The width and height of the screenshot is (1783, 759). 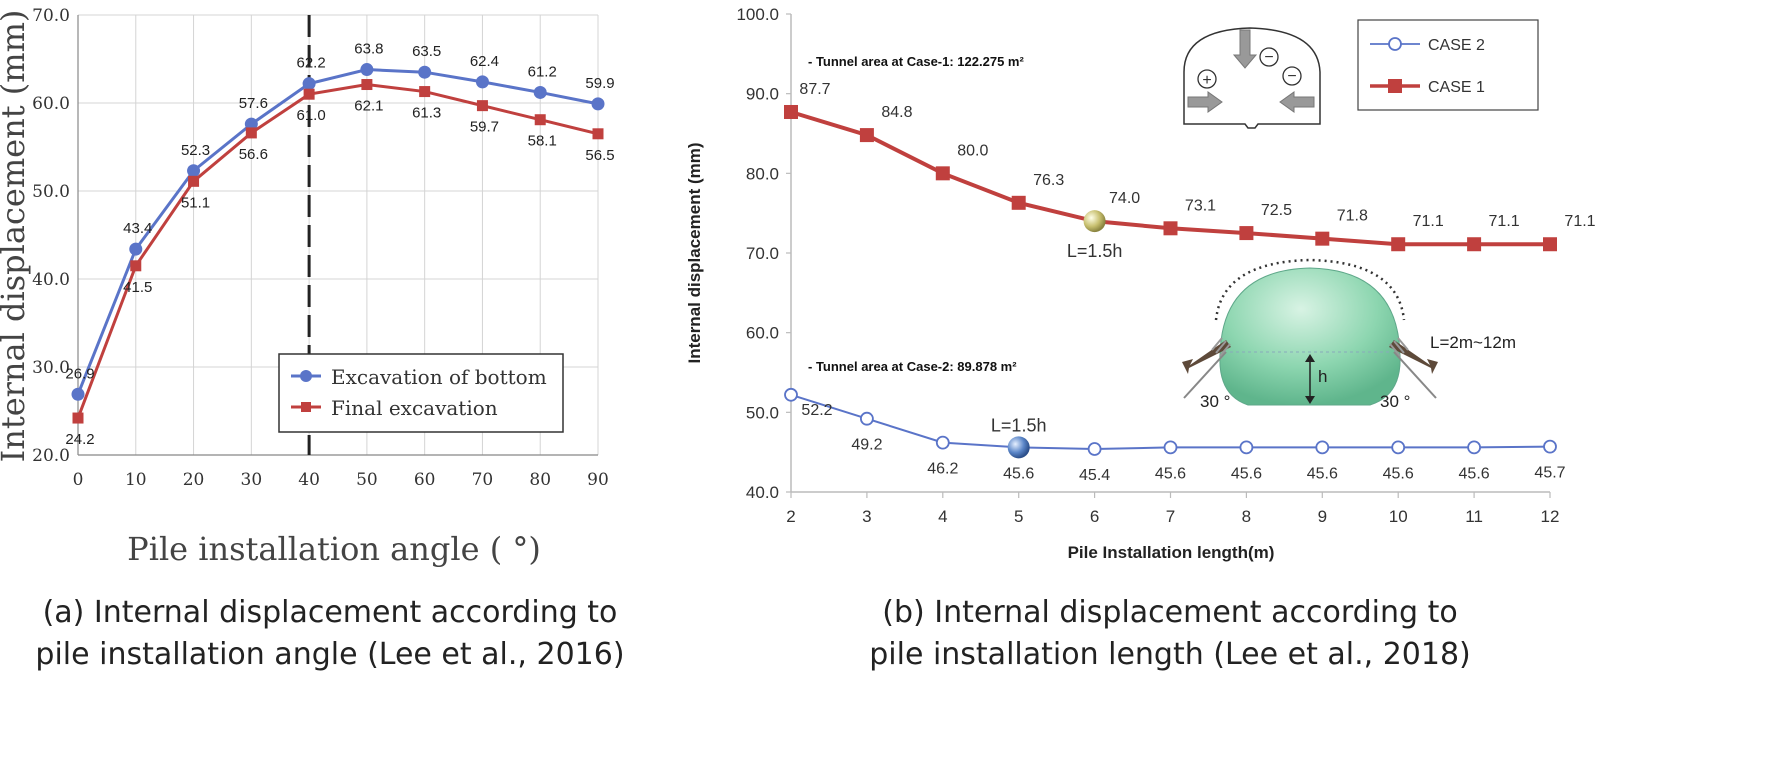 I want to click on caption-a-line1: (a) Internal displacement according to, so click(x=330, y=612).